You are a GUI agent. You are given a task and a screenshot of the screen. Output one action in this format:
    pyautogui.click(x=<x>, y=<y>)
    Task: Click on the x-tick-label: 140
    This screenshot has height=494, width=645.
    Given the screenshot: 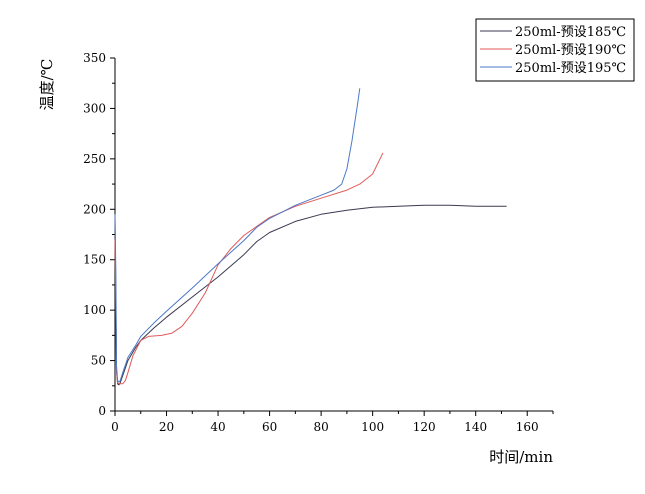 What is the action you would take?
    pyautogui.click(x=475, y=427)
    